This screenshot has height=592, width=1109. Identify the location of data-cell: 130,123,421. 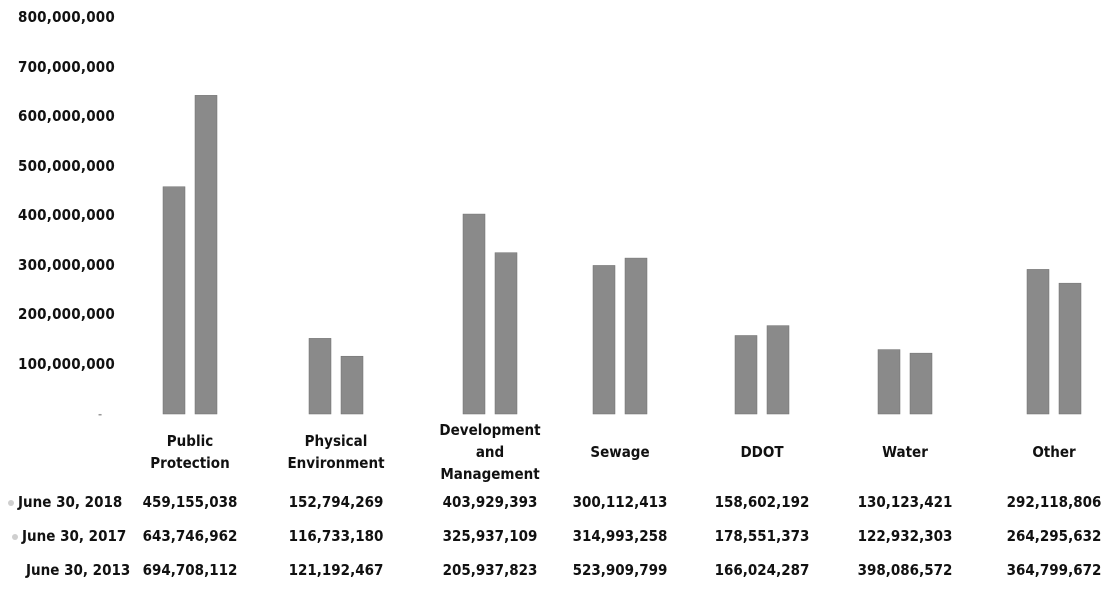
(905, 502).